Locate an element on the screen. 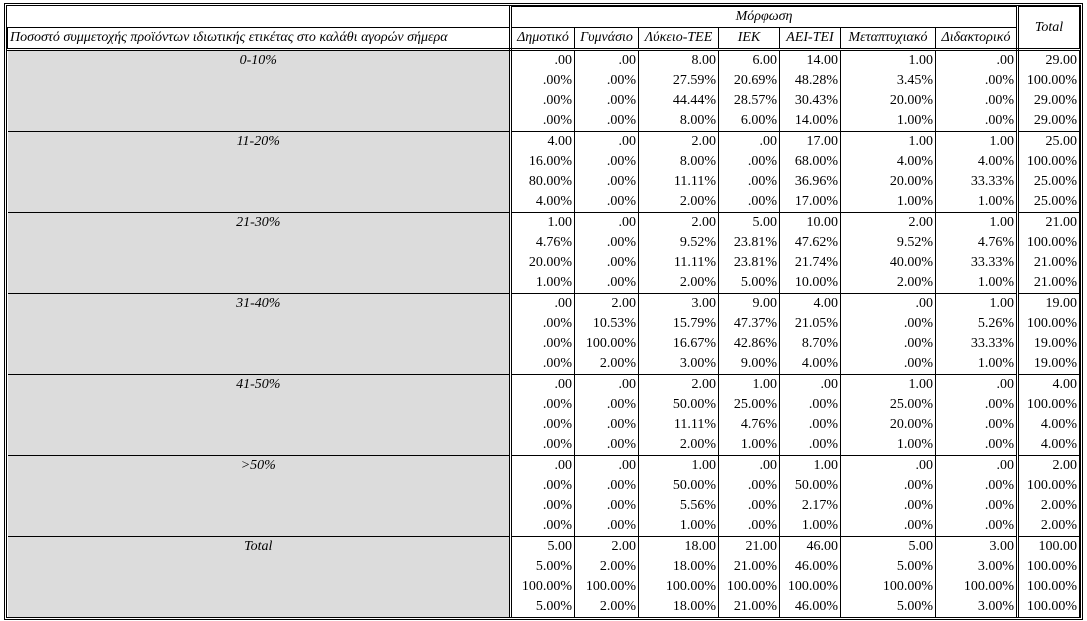 This screenshot has height=621, width=1087. table-cell: 33.33% is located at coordinates (976, 344).